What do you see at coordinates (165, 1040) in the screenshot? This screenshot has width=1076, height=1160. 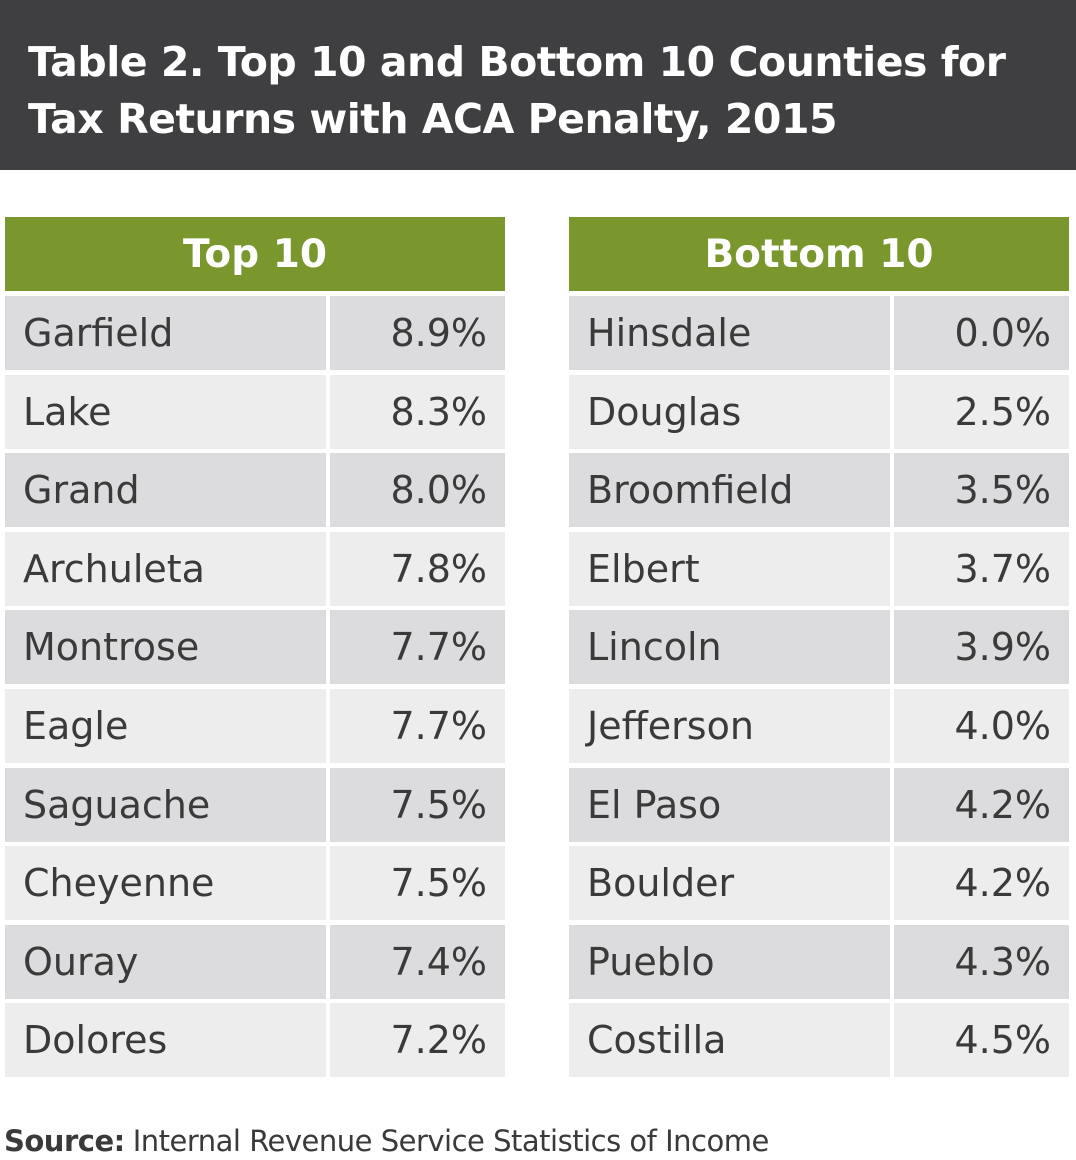 I see `county-name: Dolores` at bounding box center [165, 1040].